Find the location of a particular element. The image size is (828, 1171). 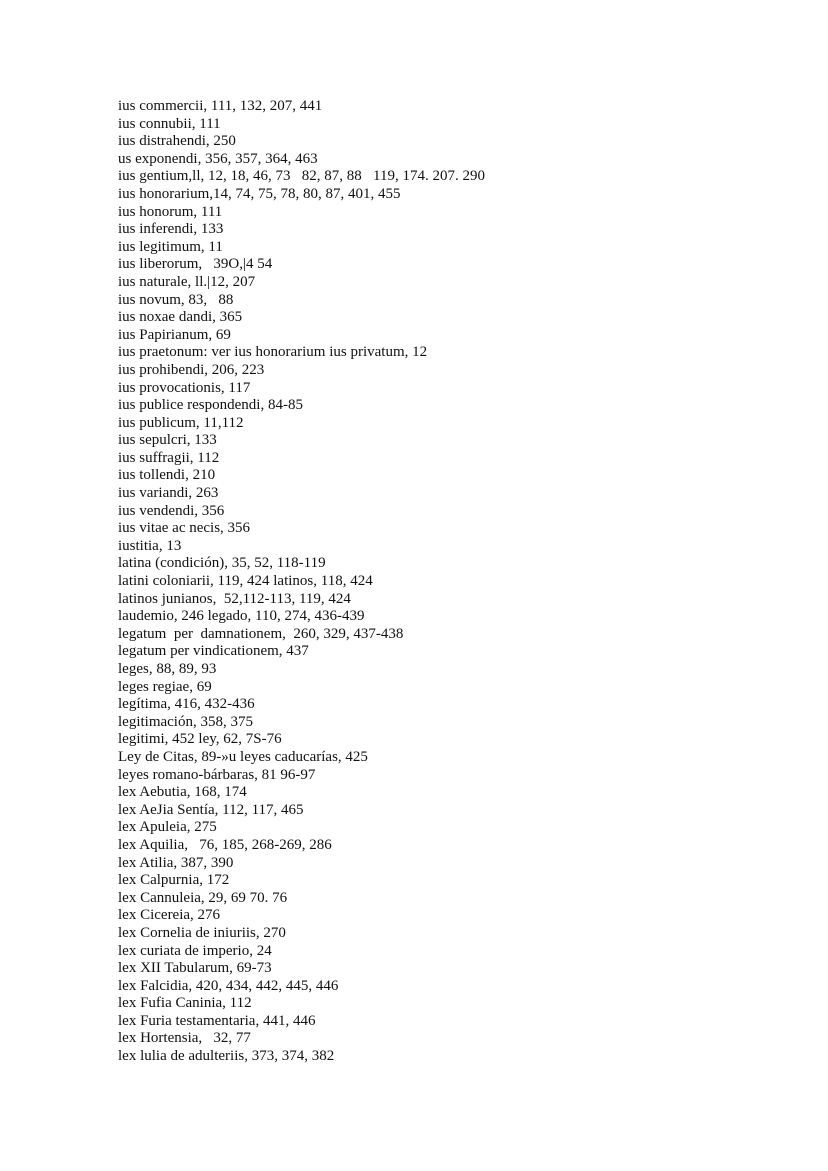

index-entry: lex Aquilia, 76, 185, 268-269, 286 is located at coordinates (225, 844).